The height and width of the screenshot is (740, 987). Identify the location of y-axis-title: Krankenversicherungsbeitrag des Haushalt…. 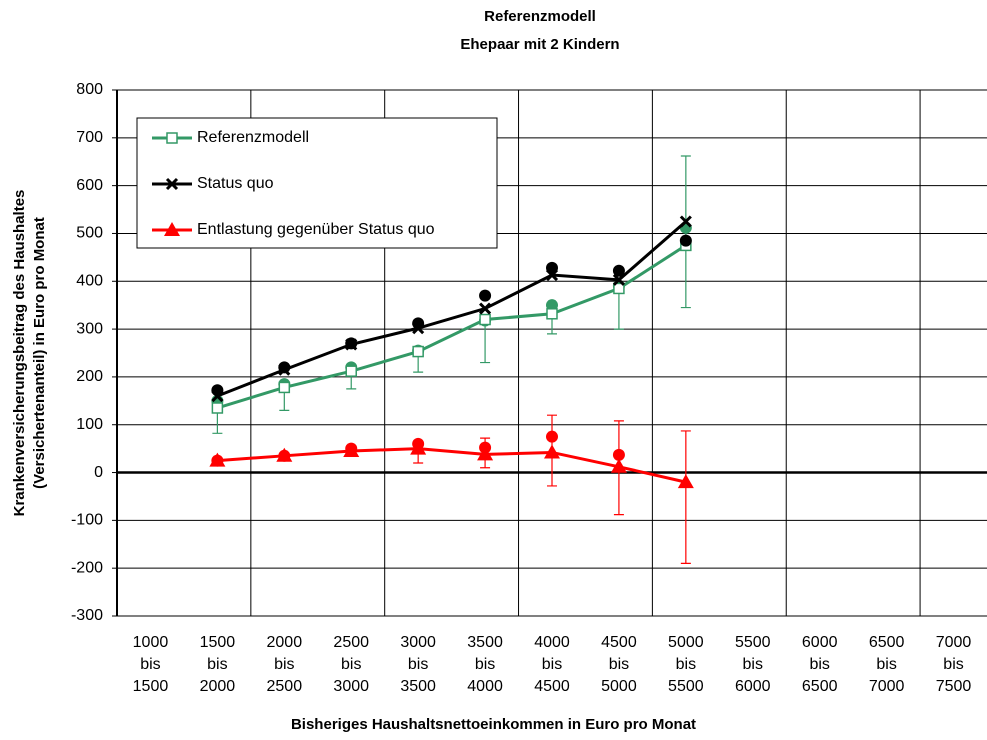
(19, 353).